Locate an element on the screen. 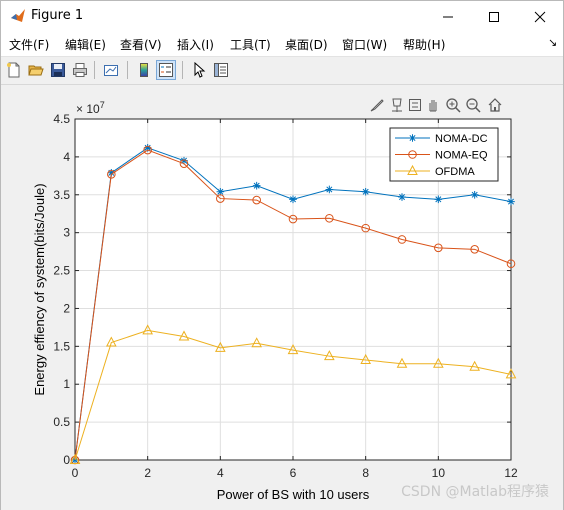 The height and width of the screenshot is (510, 564). menu-overflow-icon: ↘ is located at coordinates (553, 42).